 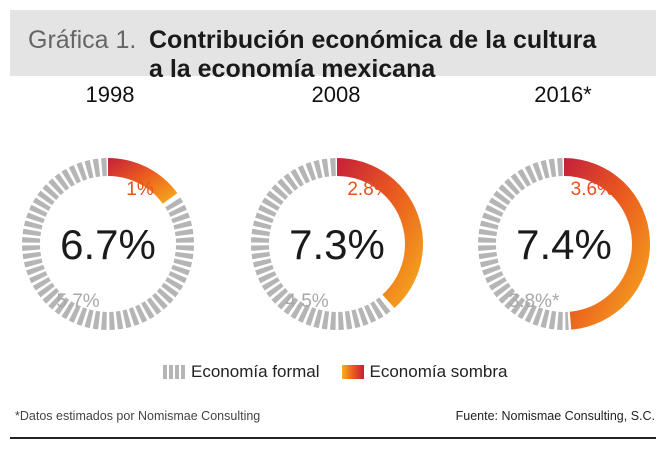 I want to click on legend-swatch-shadow, so click(x=352, y=372).